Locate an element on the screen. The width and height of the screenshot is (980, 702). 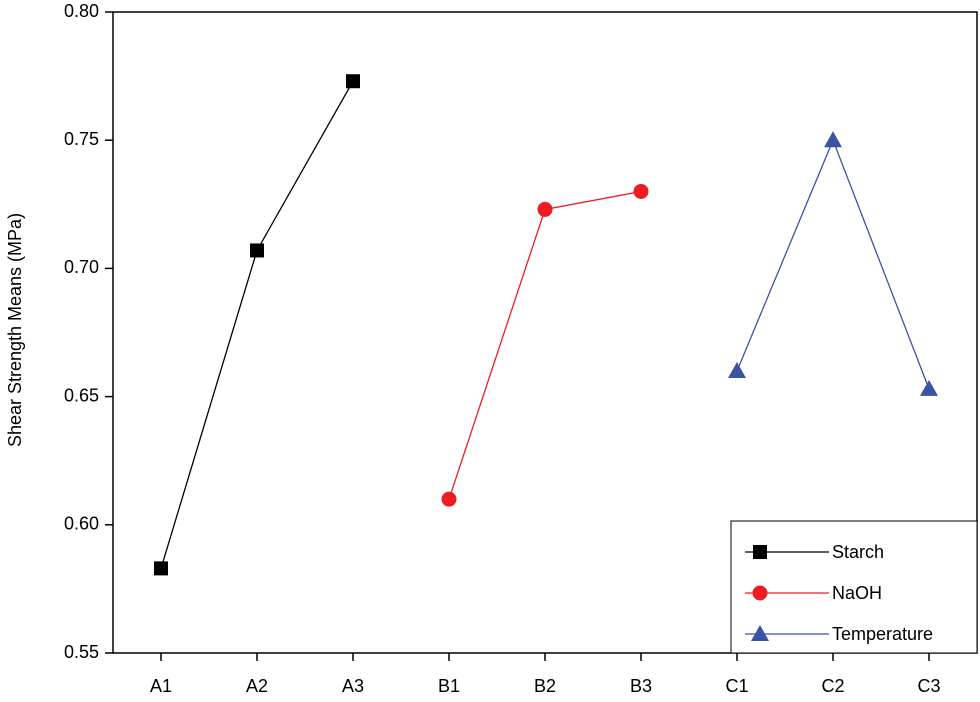
x-tick-label: B3 is located at coordinates (641, 686).